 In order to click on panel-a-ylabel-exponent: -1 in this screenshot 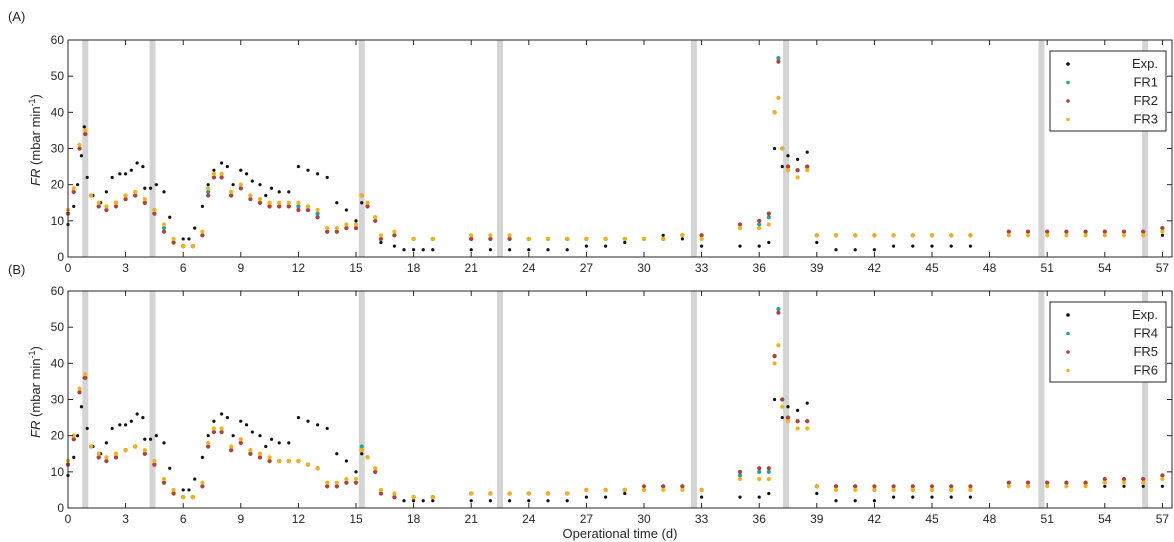, I will do `click(32, 102)`.